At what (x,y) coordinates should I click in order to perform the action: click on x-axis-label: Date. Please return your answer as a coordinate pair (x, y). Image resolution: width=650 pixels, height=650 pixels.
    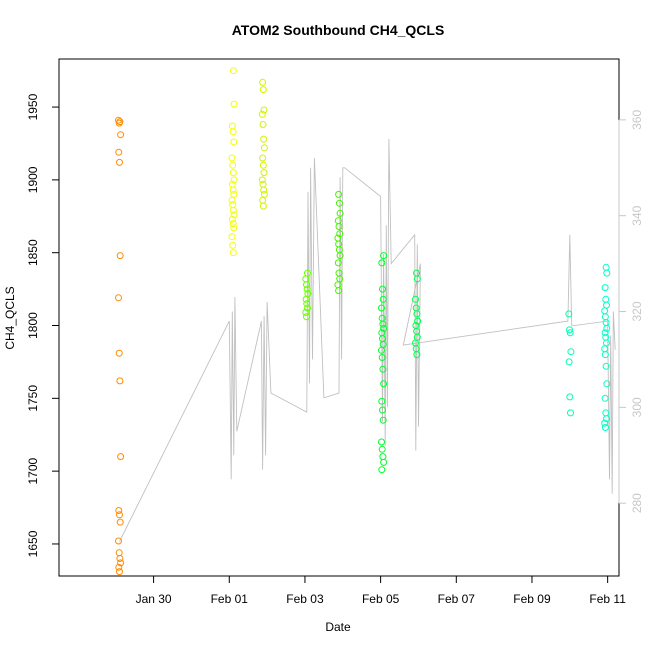
    Looking at the image, I should click on (338, 627).